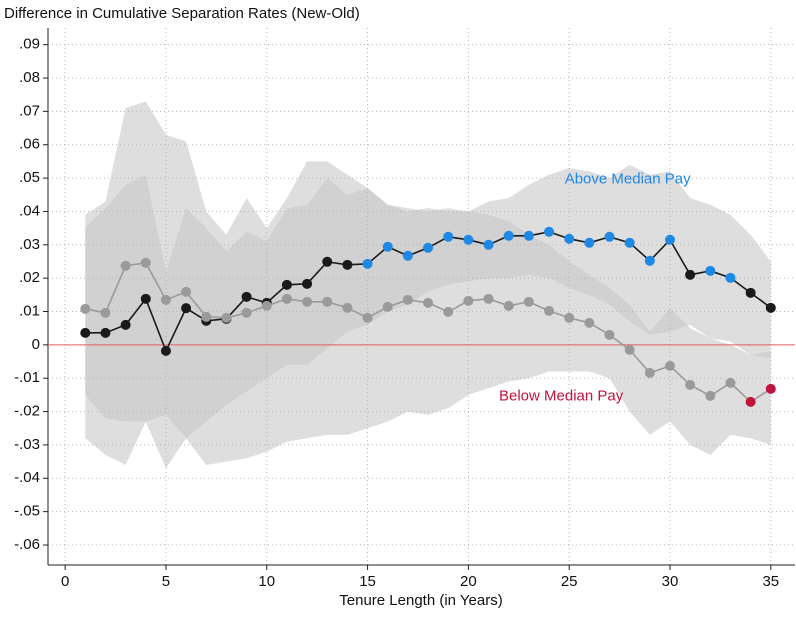 This screenshot has height=618, width=796. What do you see at coordinates (29, 277) in the screenshot?
I see `y-tick-label: .02` at bounding box center [29, 277].